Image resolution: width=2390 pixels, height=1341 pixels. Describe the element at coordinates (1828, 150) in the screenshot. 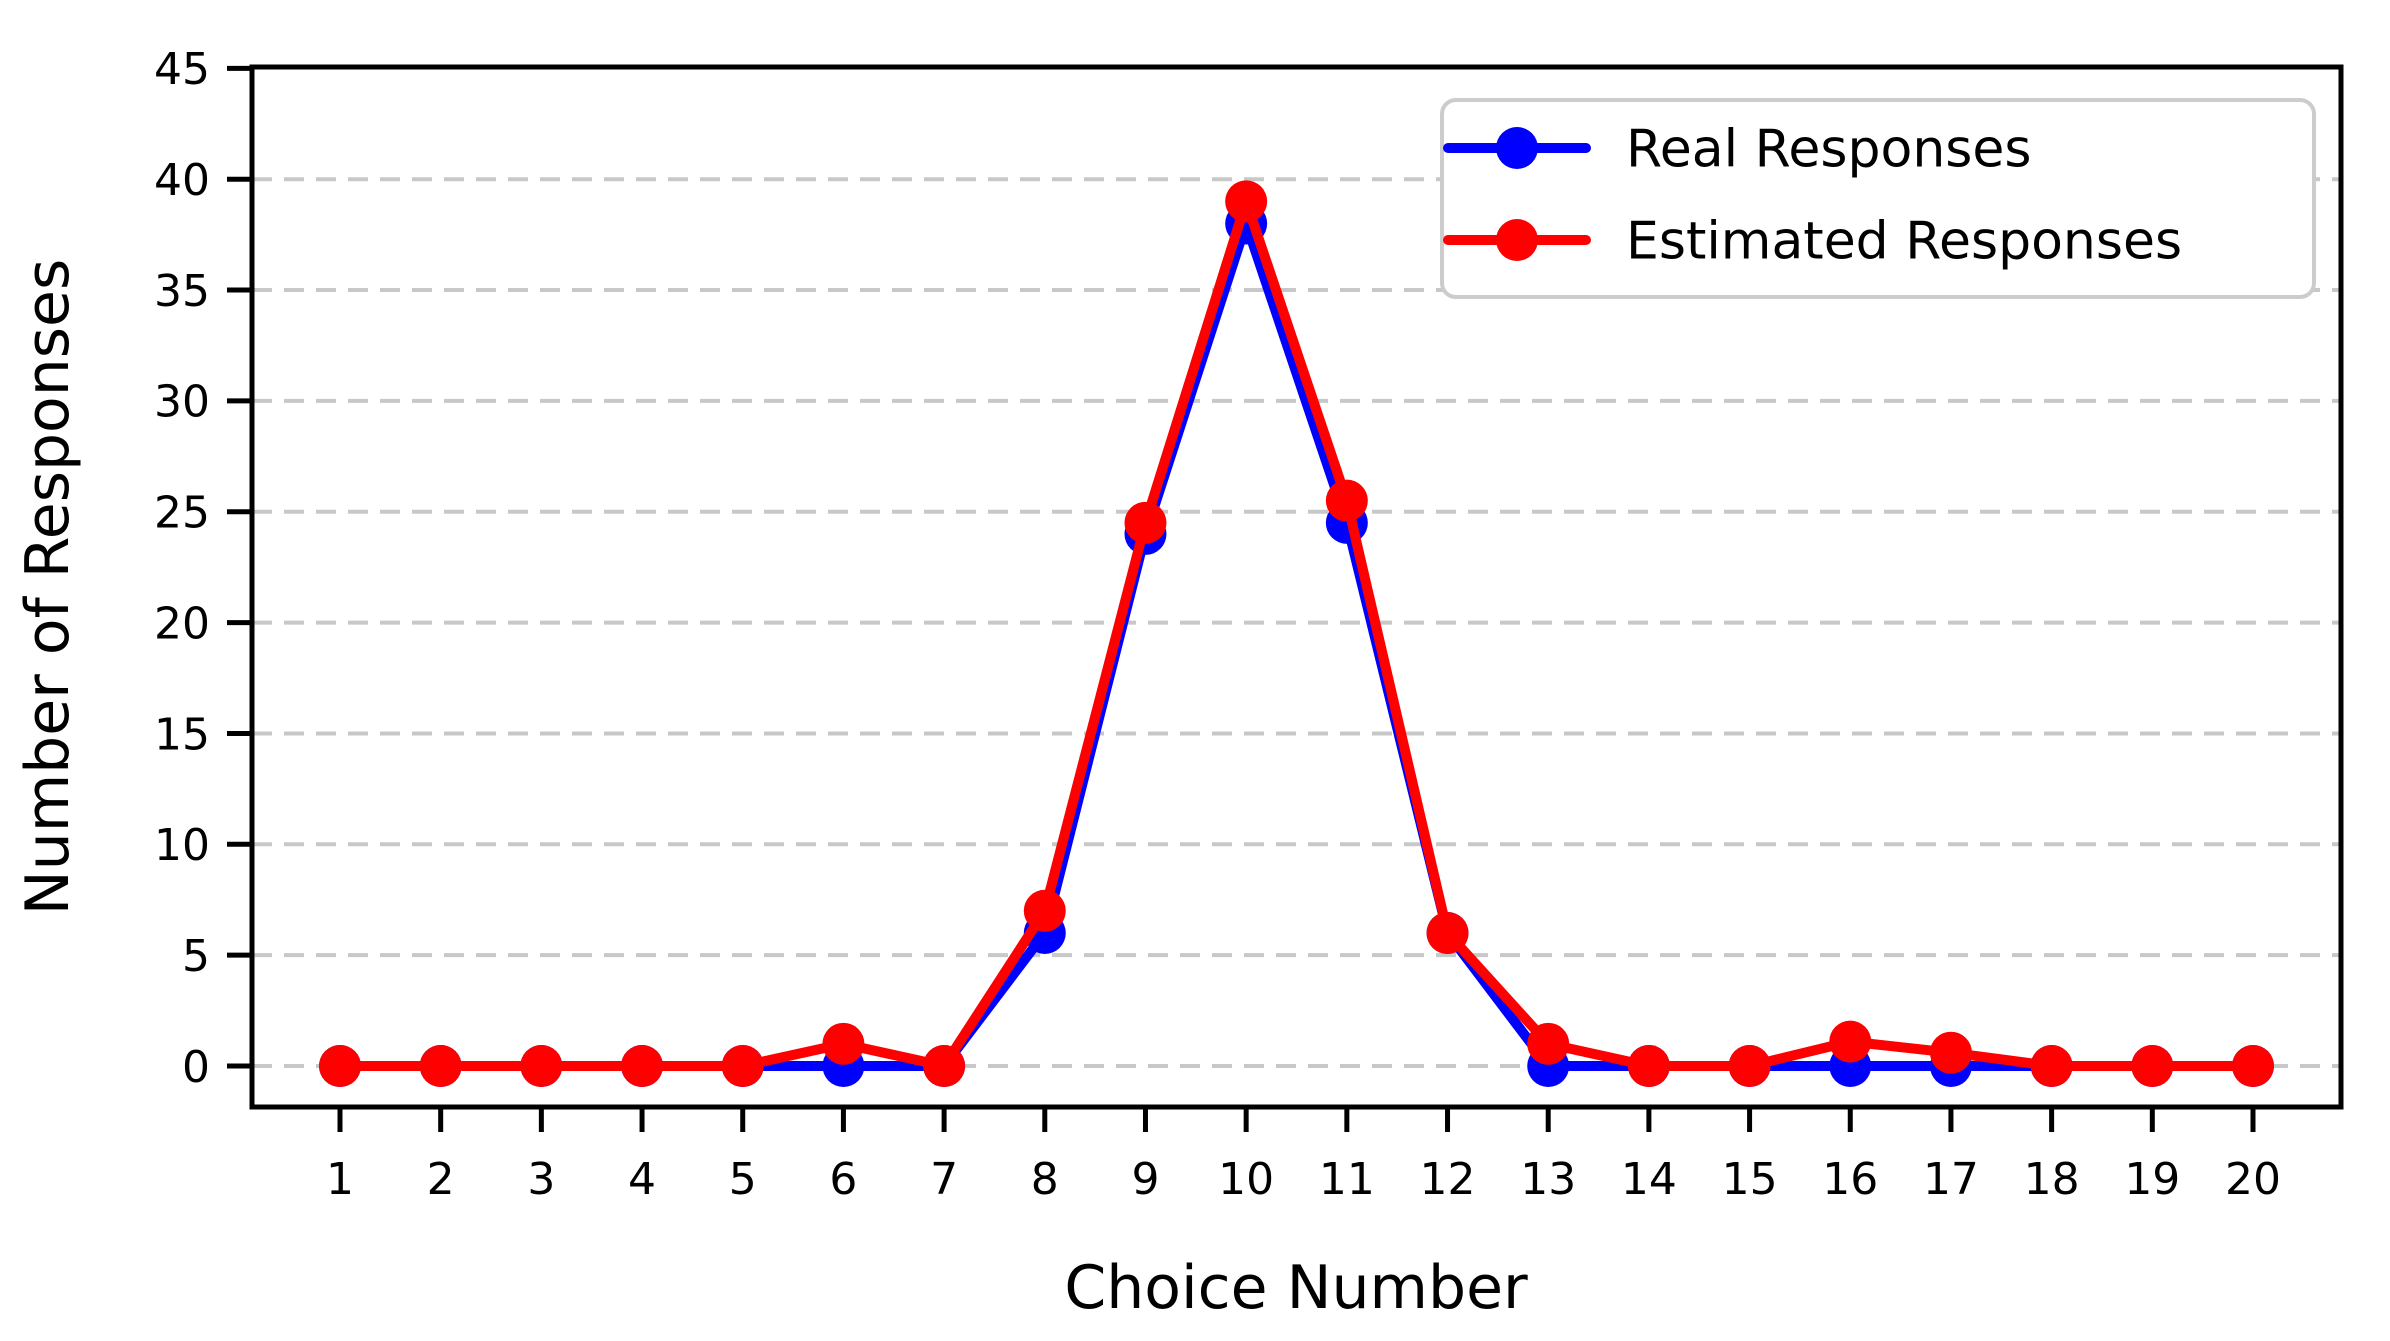

I see `legend-label: Real Responses` at that location.